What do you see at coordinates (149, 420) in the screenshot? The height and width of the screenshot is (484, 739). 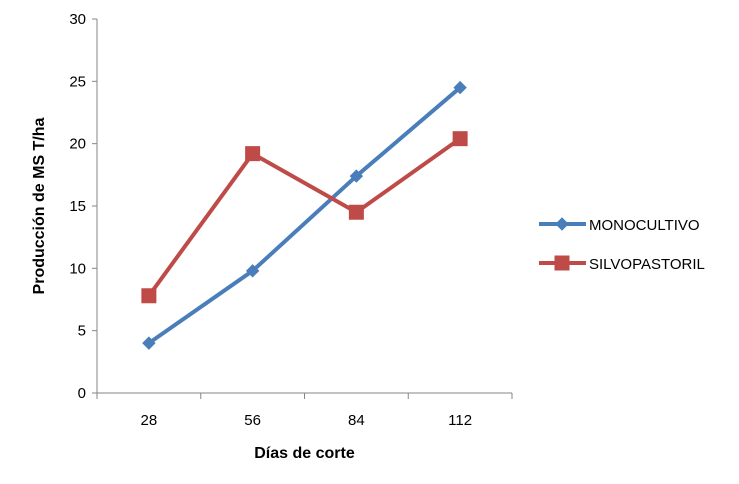 I see `x-tick-label: 28` at bounding box center [149, 420].